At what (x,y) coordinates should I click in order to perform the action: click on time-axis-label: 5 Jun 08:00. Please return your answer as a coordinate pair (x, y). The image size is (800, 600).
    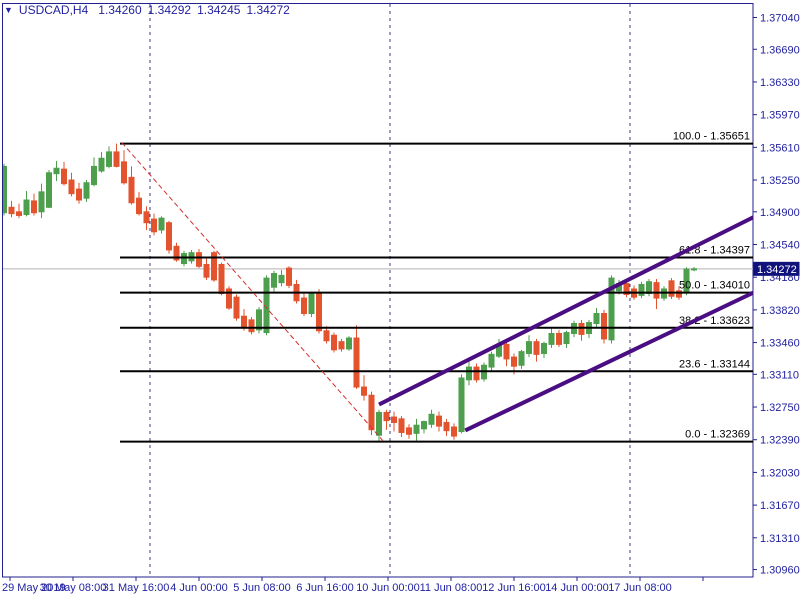
    Looking at the image, I should click on (262, 588).